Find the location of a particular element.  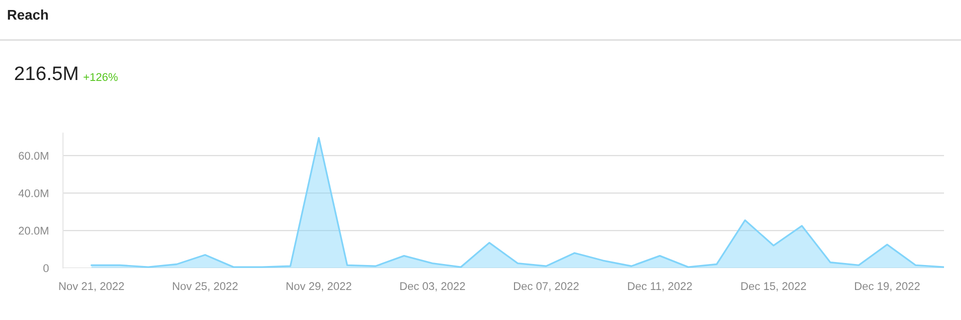

x-tick-label: Dec 03, 2022 is located at coordinates (432, 287).